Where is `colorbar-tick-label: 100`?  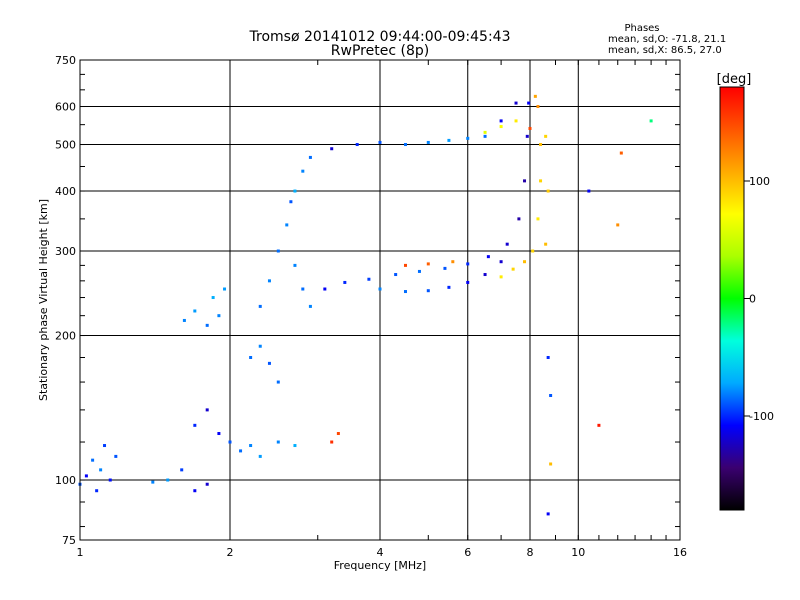
colorbar-tick-label: 100 is located at coordinates (759, 181).